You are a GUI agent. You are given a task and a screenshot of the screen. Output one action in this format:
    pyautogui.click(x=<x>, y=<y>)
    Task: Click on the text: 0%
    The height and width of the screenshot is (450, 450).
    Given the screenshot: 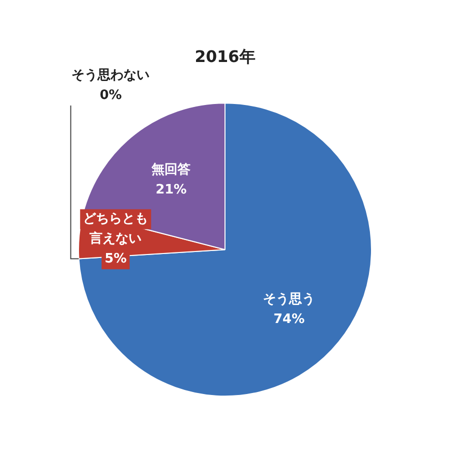 What is the action you would take?
    pyautogui.click(x=111, y=95)
    